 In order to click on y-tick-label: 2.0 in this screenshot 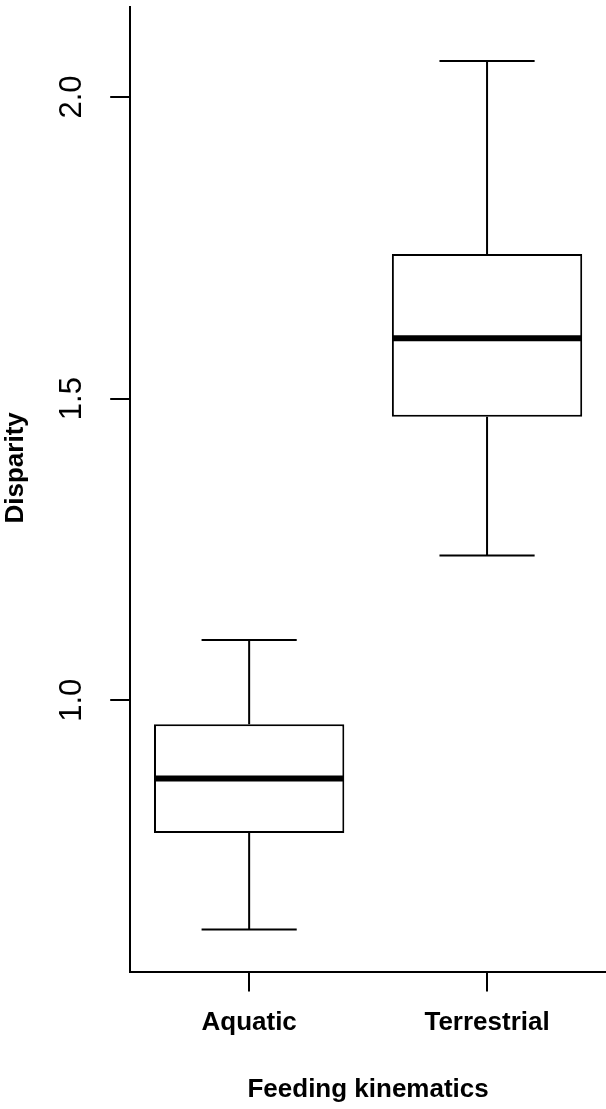, I will do `click(71, 97)`.